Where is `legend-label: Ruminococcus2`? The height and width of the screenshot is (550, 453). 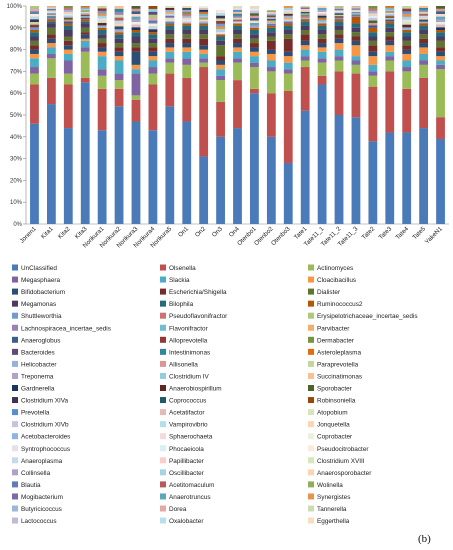
legend-label: Ruminococcus2 is located at coordinates (340, 304).